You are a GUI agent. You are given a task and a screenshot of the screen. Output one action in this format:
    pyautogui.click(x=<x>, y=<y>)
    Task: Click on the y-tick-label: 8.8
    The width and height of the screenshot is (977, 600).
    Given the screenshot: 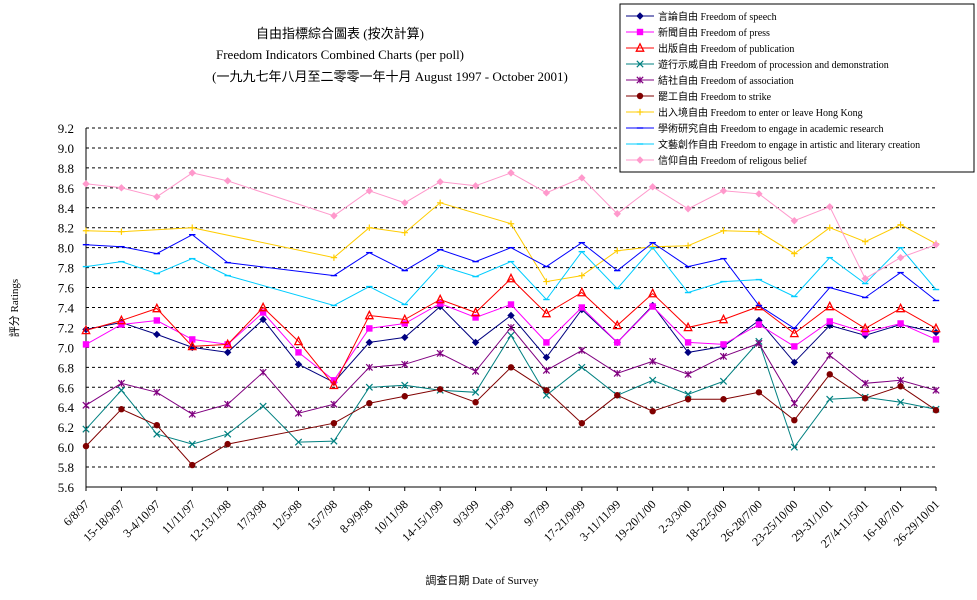 What is the action you would take?
    pyautogui.click(x=66, y=168)
    